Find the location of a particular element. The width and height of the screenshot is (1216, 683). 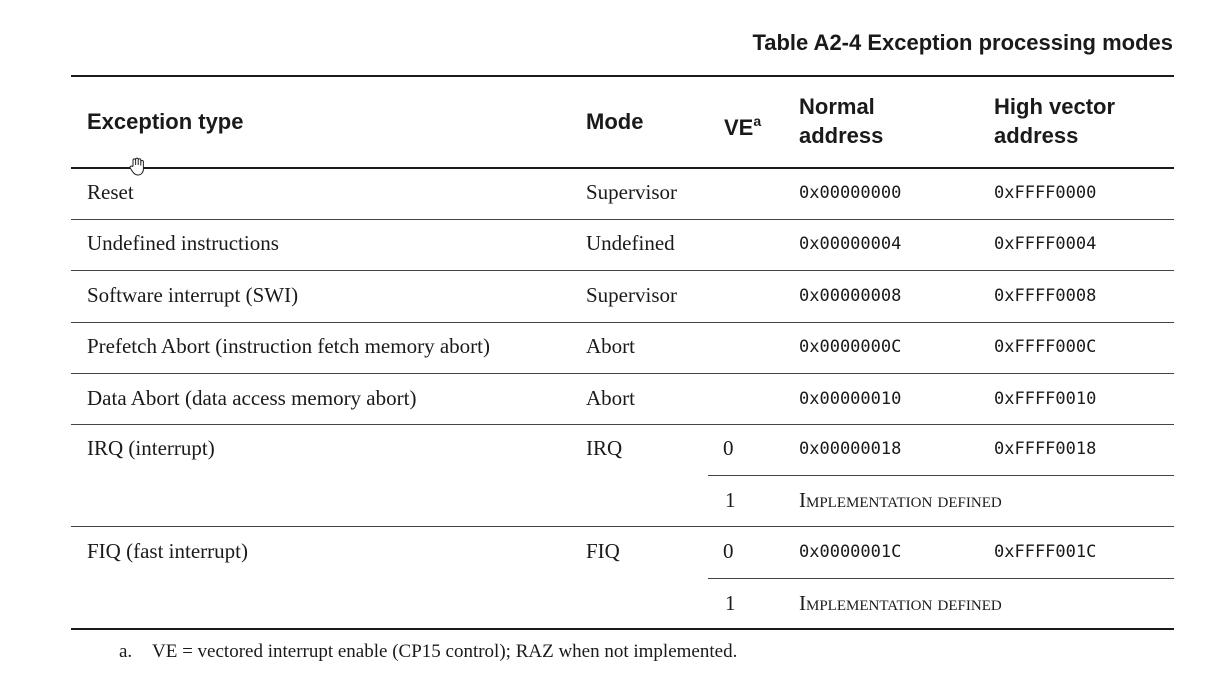

table-top-rule is located at coordinates (622, 76).